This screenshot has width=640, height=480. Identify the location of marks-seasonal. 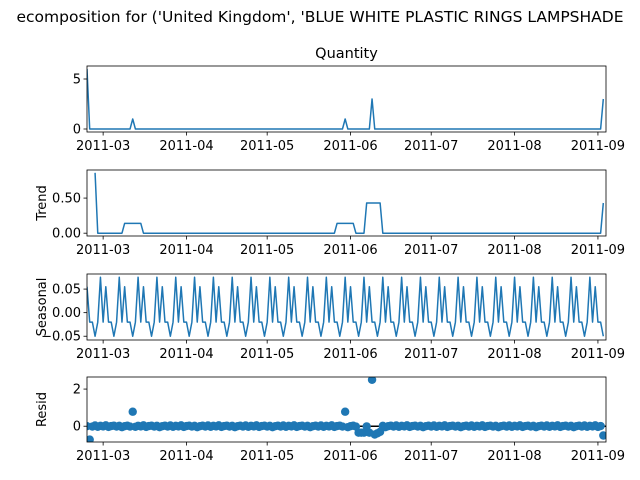
(346, 306).